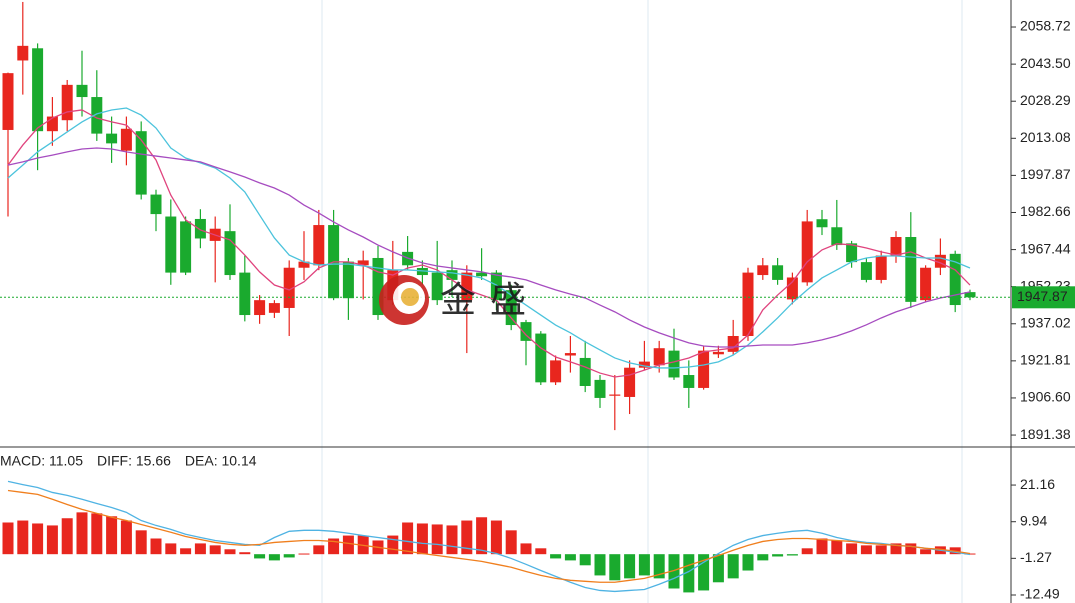  I want to click on last-price-tag, so click(1043, 297).